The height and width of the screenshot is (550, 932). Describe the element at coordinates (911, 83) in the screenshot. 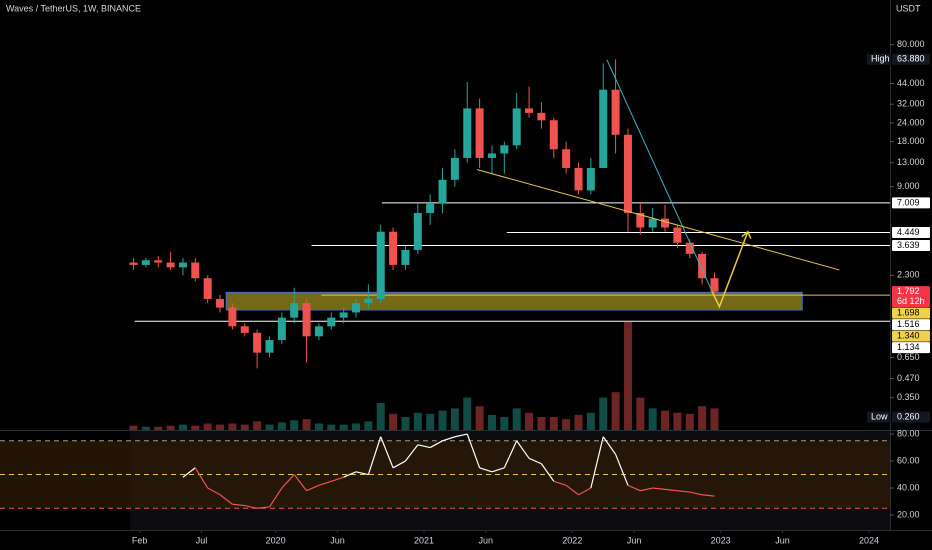

I see `y-tick-label: 44.000` at that location.